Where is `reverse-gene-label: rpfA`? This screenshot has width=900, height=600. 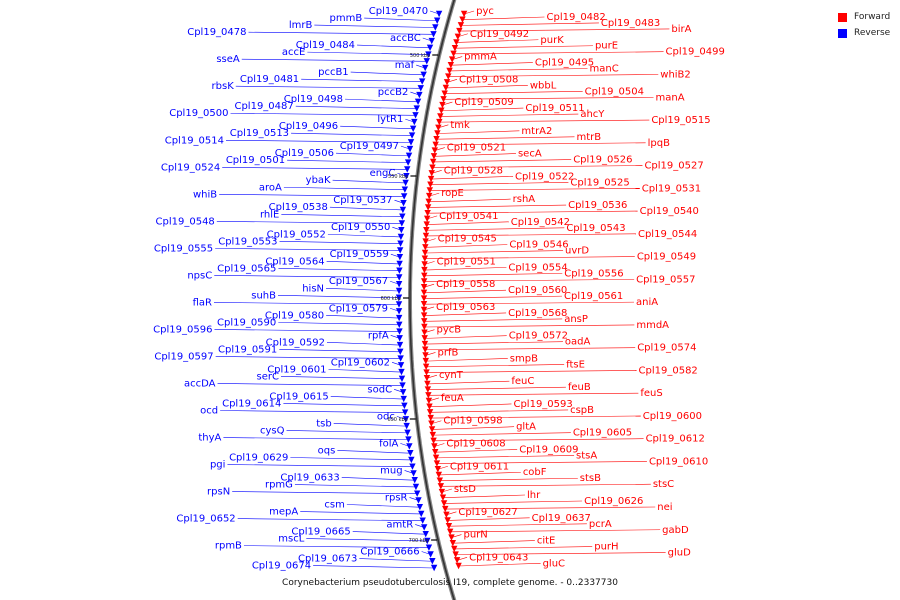
reverse-gene-label: rpfA is located at coordinates (378, 335).